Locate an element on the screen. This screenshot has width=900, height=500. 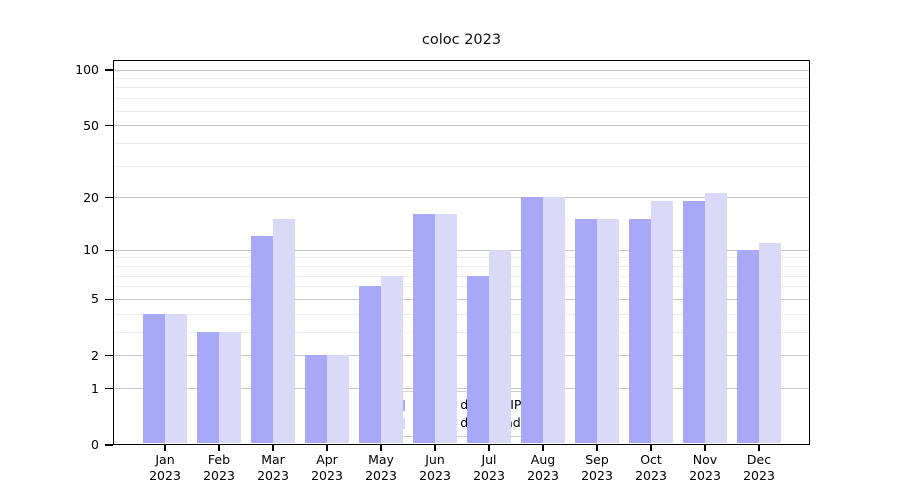
bar-aug-downloads is located at coordinates (553, 320).